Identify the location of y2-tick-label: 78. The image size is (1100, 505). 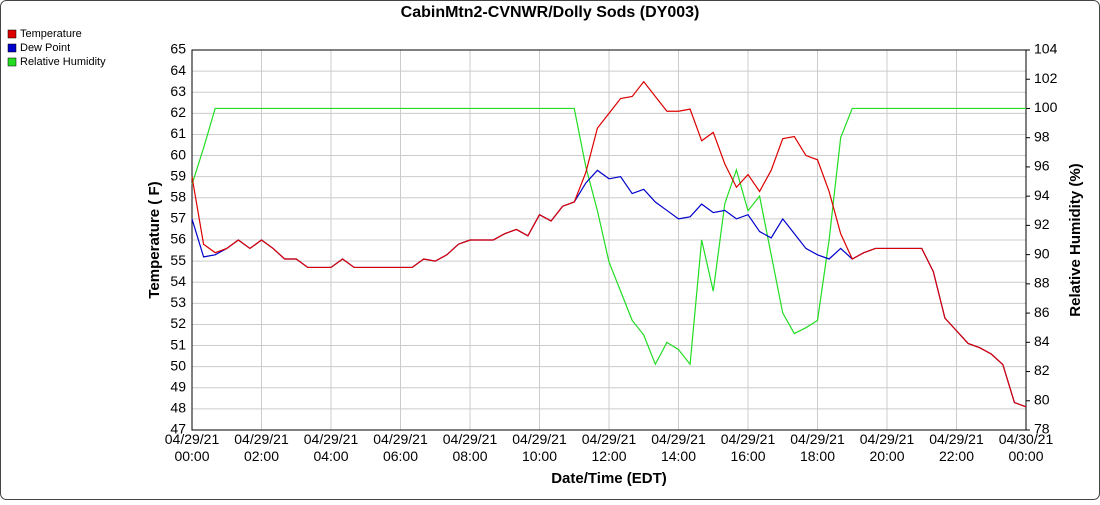
(1042, 429).